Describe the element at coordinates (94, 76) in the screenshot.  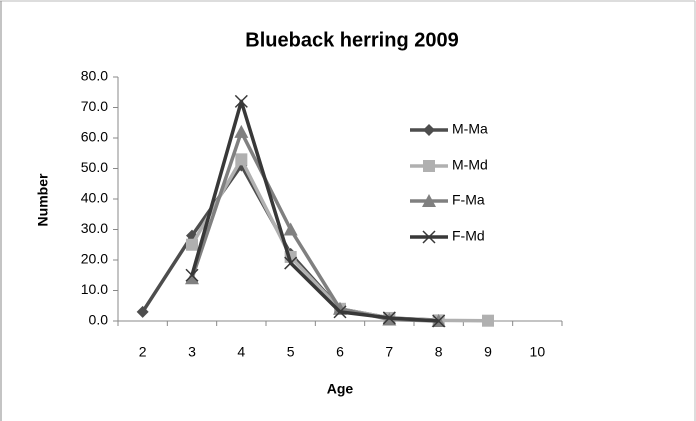
I see `y-tick-label: 80.0` at that location.